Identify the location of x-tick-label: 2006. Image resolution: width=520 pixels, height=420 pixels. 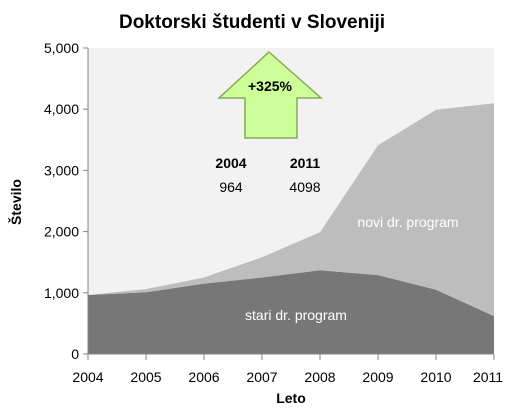
(203, 377).